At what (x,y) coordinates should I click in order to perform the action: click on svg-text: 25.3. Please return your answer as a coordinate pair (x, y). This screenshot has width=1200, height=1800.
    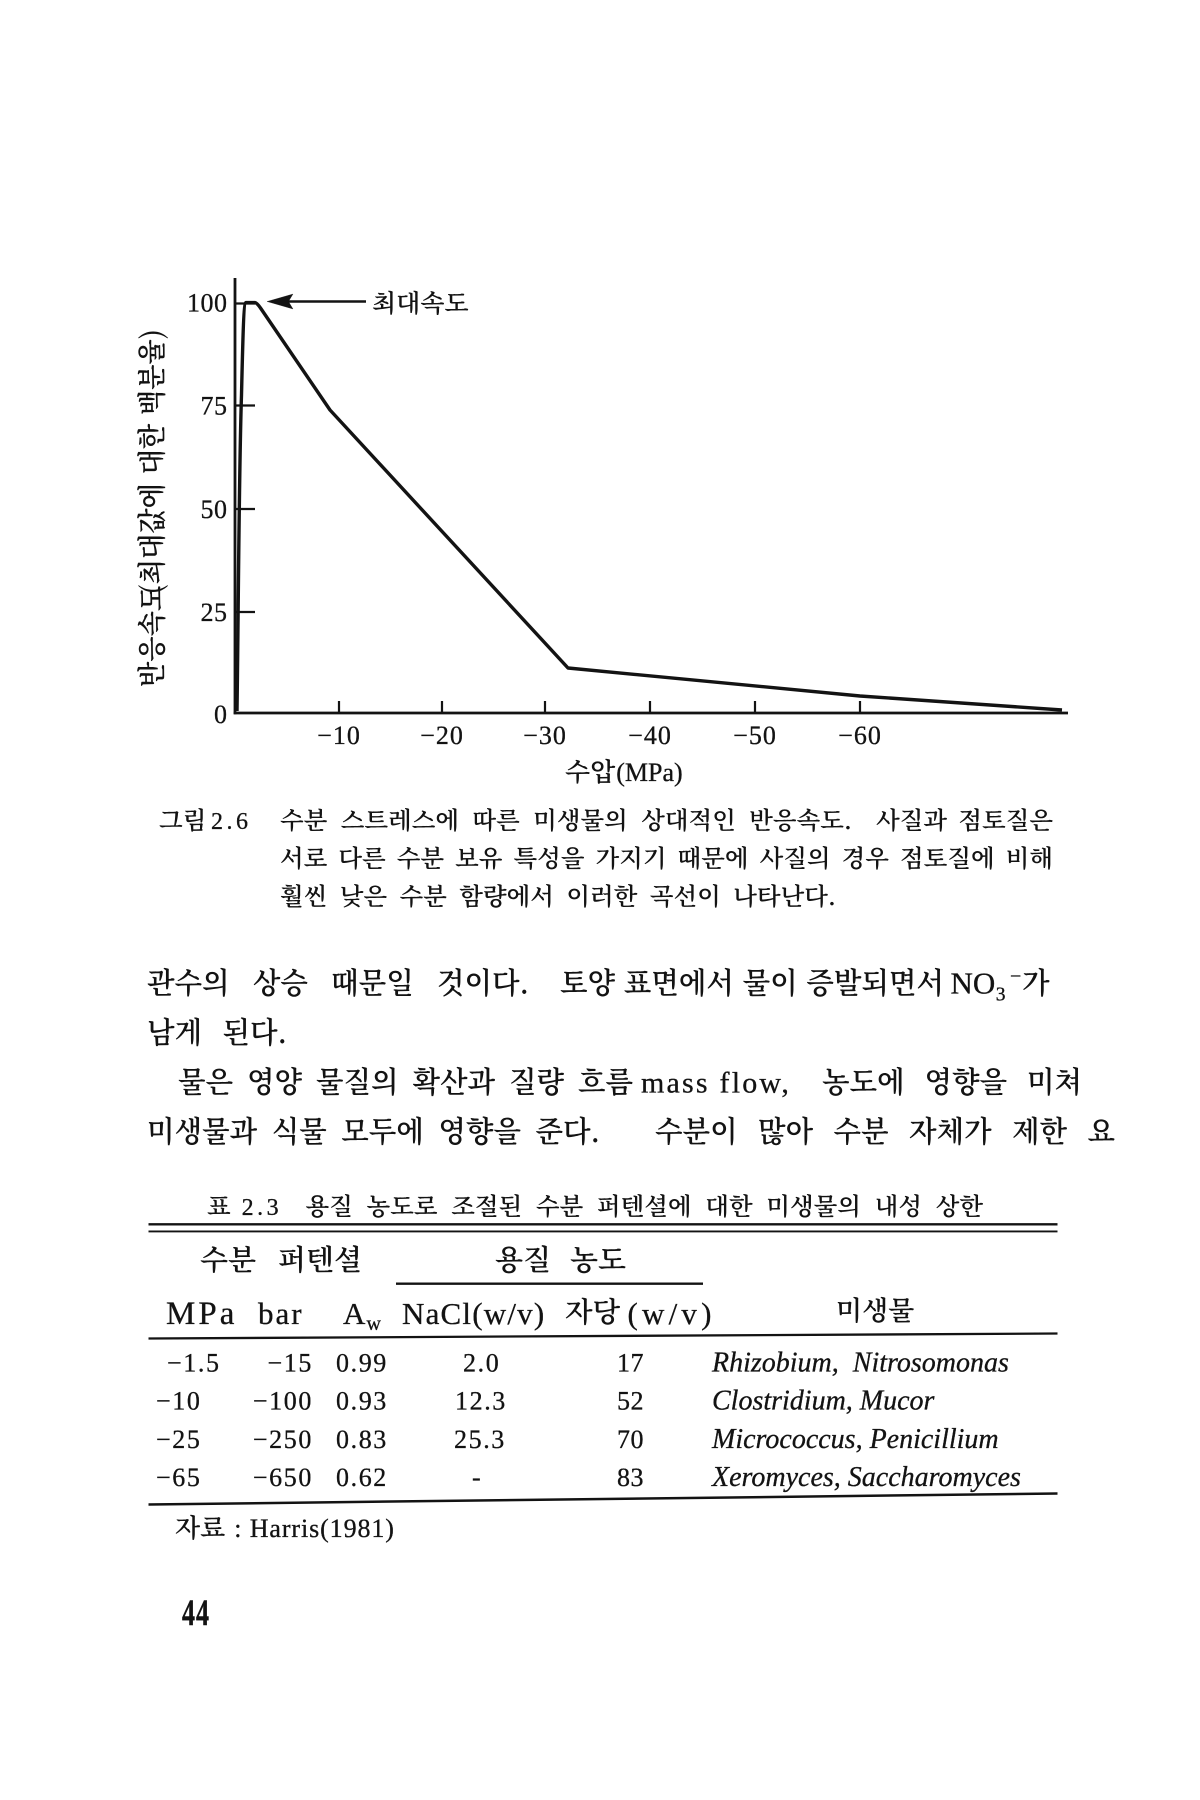
    Looking at the image, I should click on (480, 1439).